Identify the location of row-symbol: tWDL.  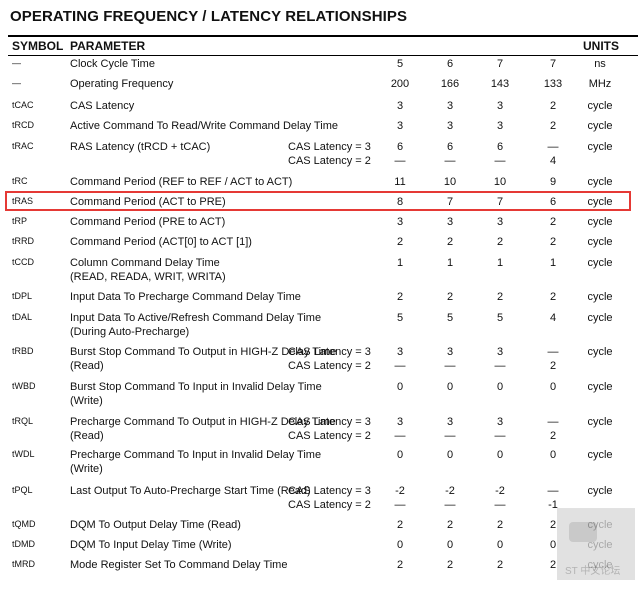
(23, 454).